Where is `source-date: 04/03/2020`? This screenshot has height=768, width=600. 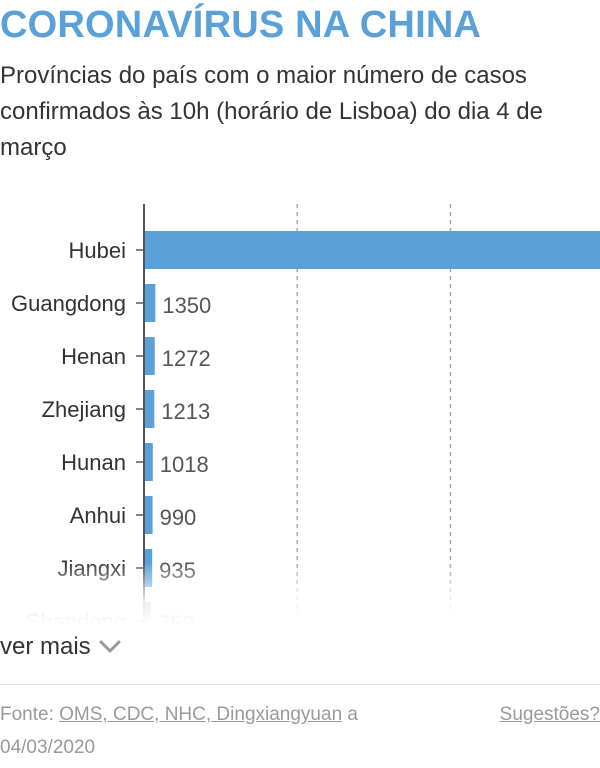
source-date: 04/03/2020 is located at coordinates (48, 747).